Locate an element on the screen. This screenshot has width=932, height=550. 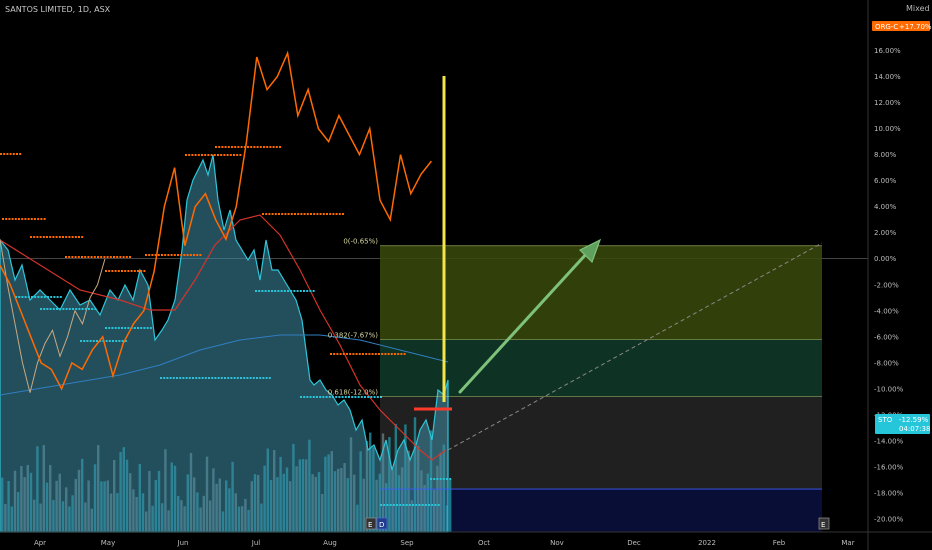
y-tick-19: -20.00% is located at coordinates (889, 519).